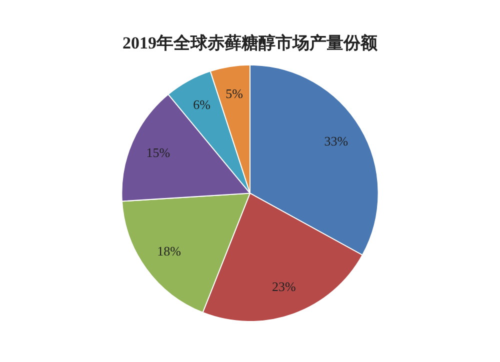 The width and height of the screenshot is (500, 362). I want to click on chart-title: 2019年全球赤藓糖醇市场产量份额, so click(250, 43).